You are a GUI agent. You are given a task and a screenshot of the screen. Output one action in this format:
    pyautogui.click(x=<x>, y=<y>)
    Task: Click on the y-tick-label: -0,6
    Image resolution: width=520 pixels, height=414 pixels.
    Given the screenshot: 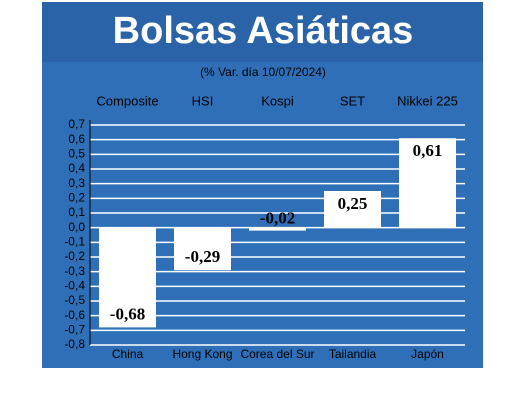 What is the action you would take?
    pyautogui.click(x=74, y=315)
    